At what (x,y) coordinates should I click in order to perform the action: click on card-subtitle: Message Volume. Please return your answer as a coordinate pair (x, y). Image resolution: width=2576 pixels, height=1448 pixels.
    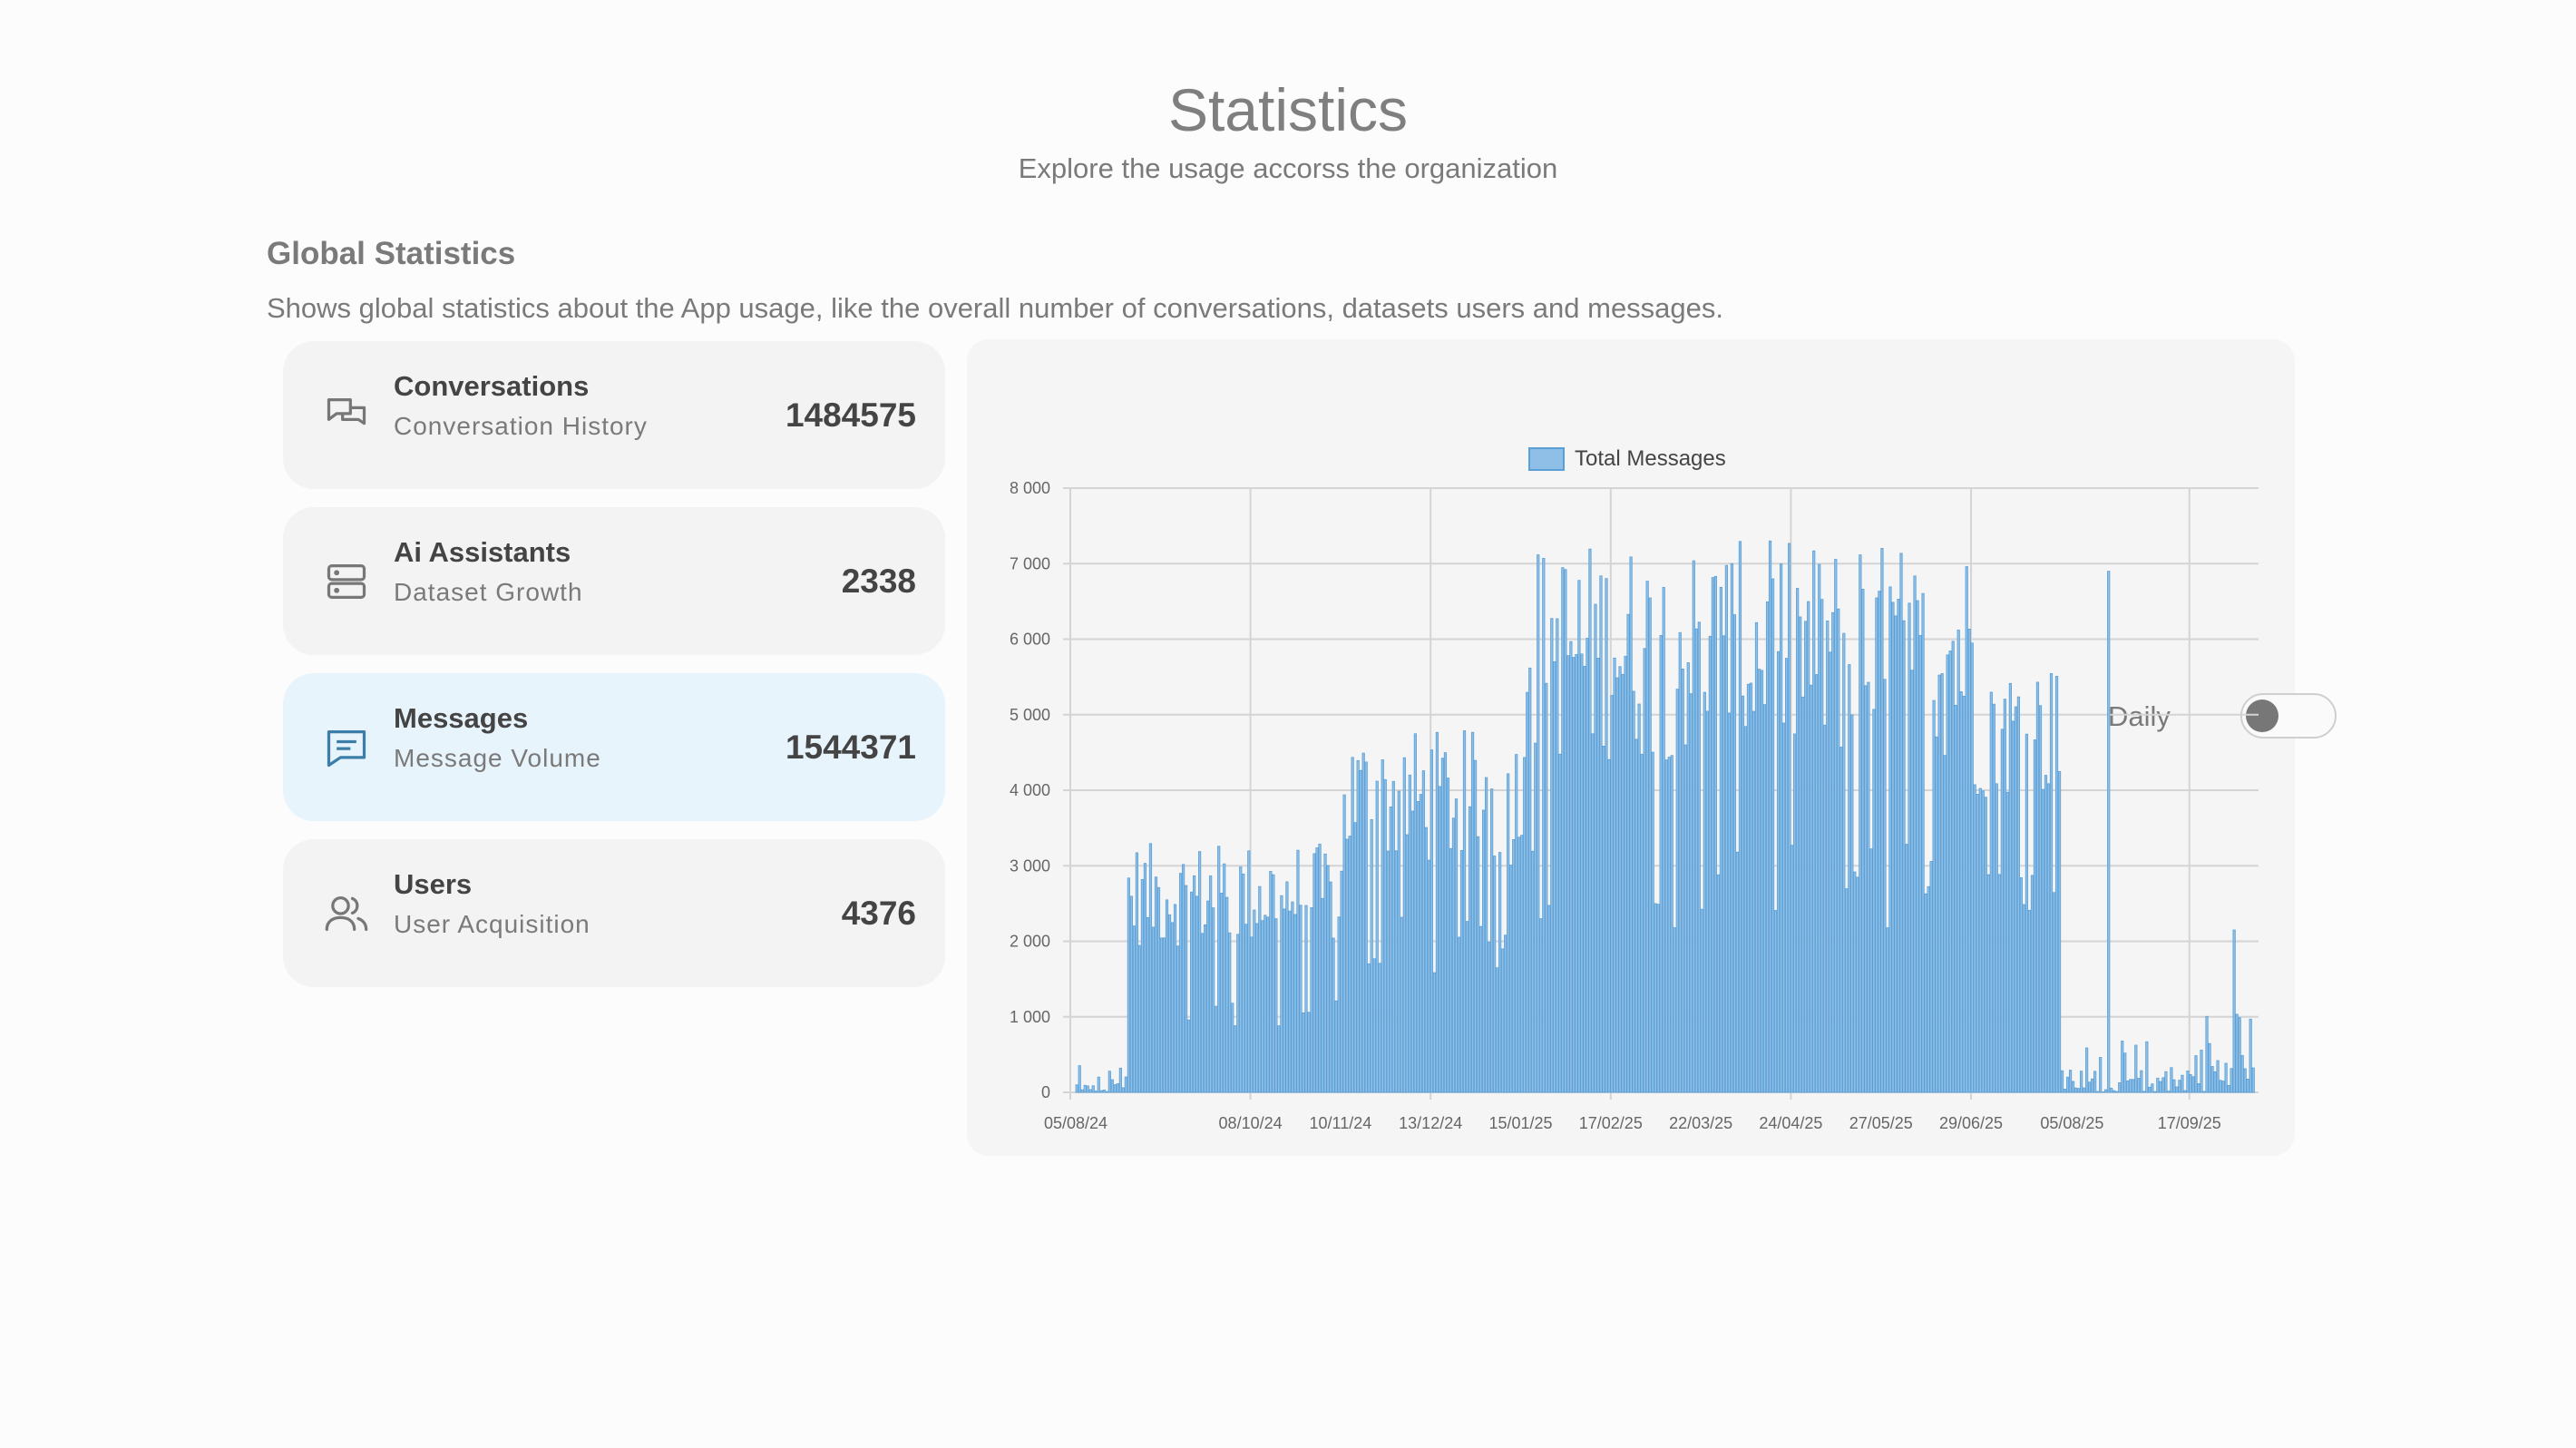
    Looking at the image, I should click on (497, 758).